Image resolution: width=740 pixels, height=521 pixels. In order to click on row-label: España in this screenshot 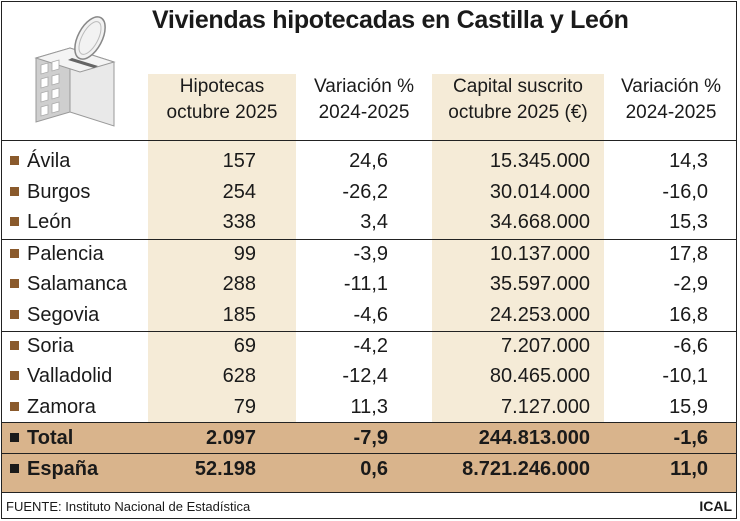, I will do `click(54, 469)`.